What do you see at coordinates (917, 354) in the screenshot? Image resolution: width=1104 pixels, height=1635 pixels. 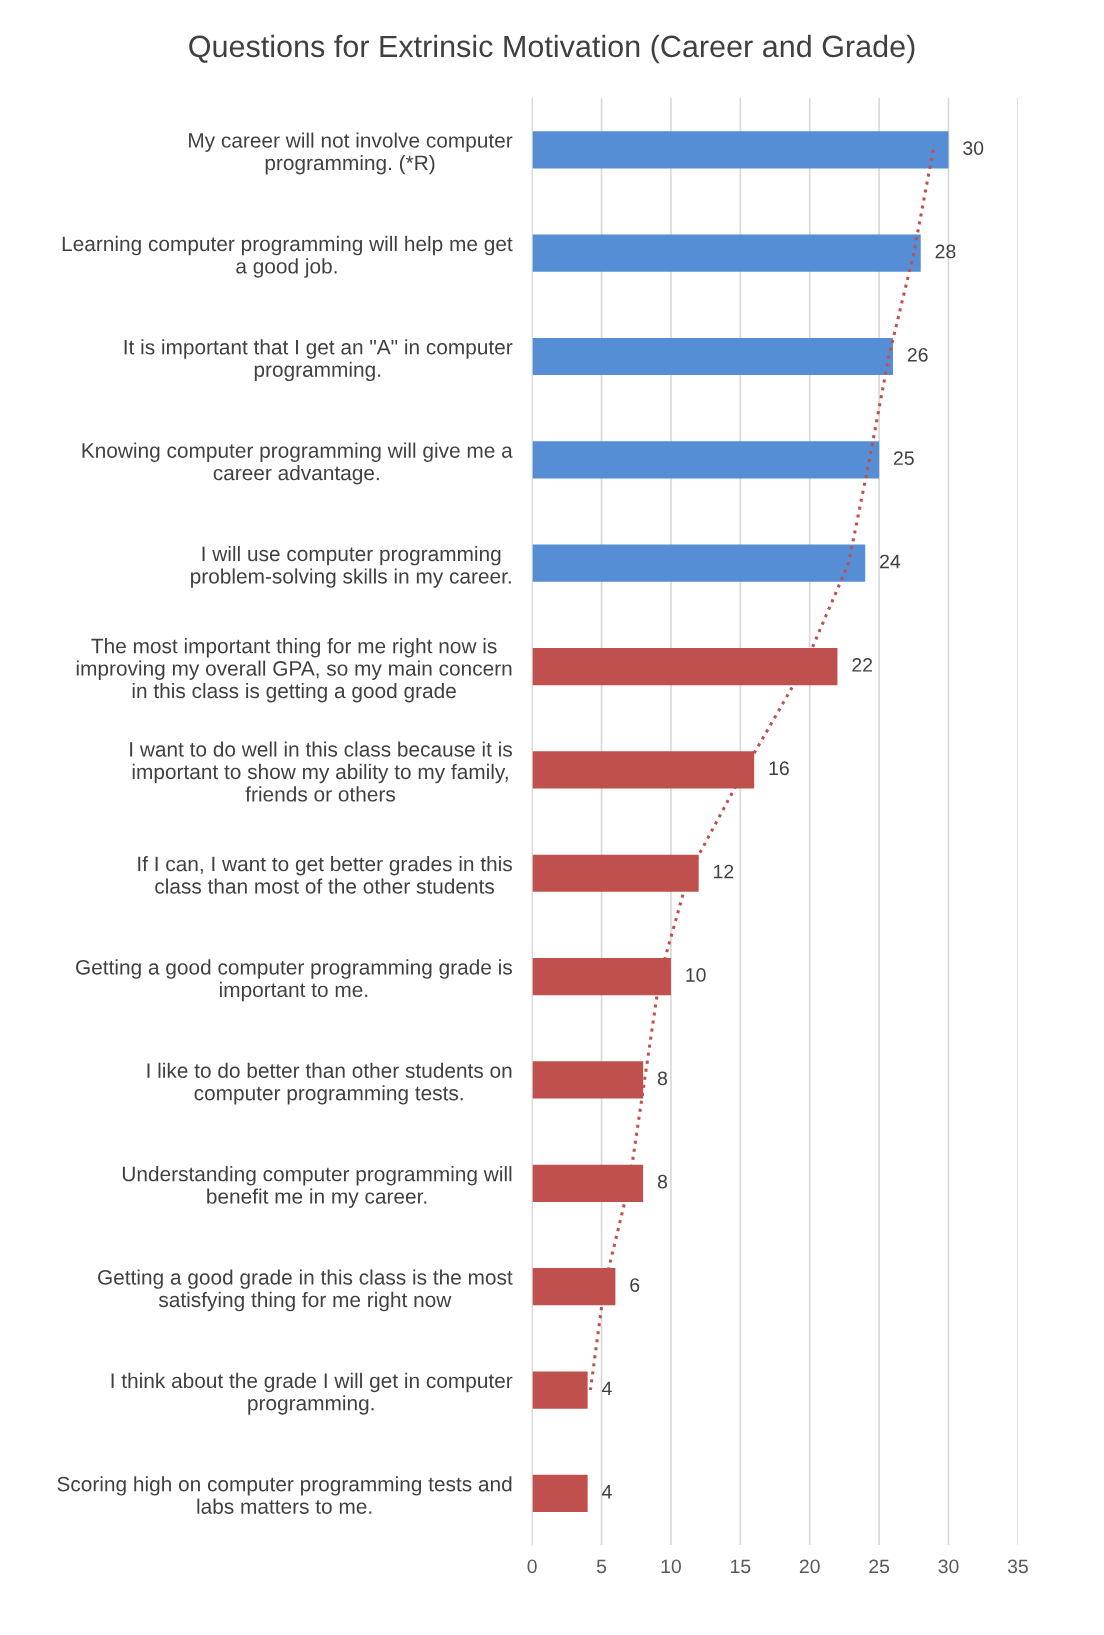 I see `data-label: 26` at bounding box center [917, 354].